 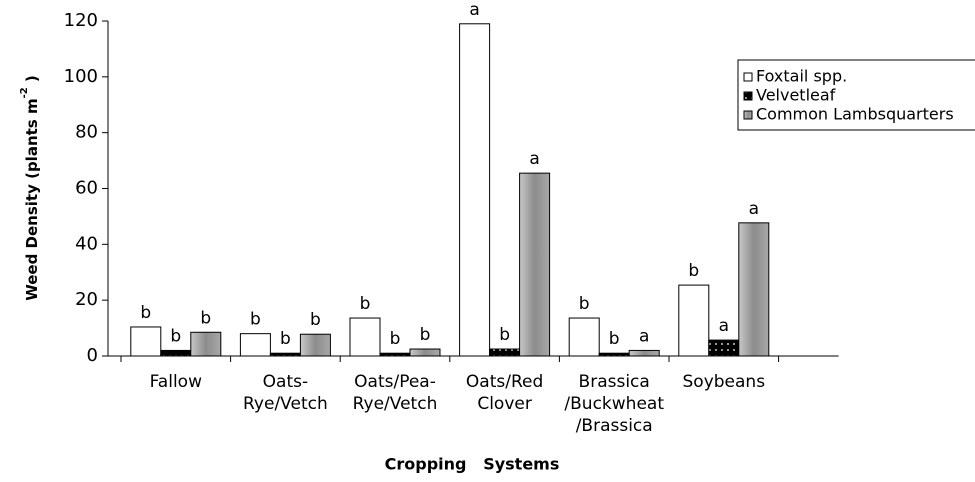 I want to click on x-tick-line: /Buckwheat, so click(x=614, y=404).